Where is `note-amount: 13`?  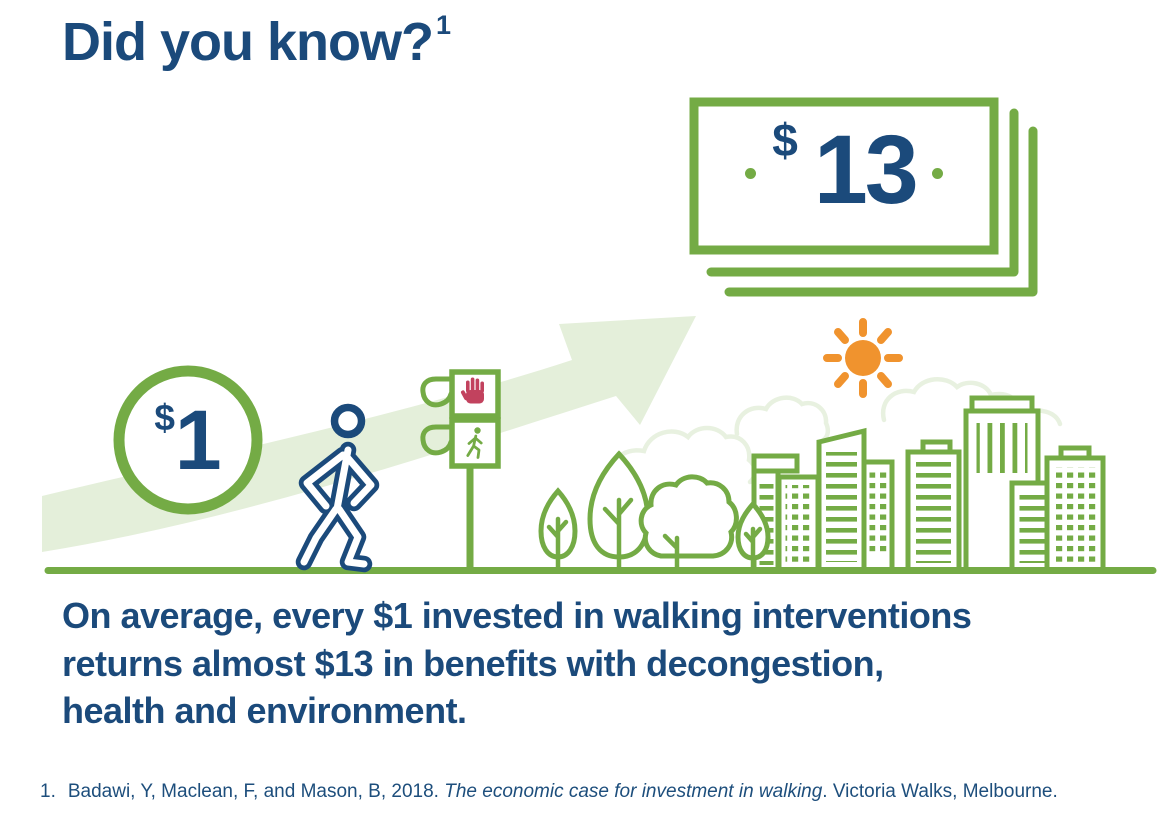
note-amount: 13 is located at coordinates (866, 169).